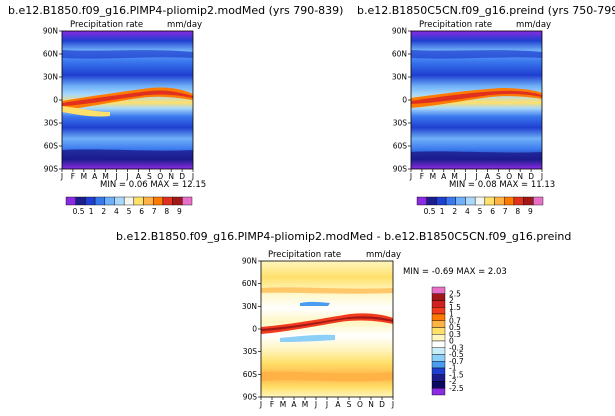 The height and width of the screenshot is (416, 615). Describe the element at coordinates (327, 323) in the screenshot. I see `panel-3-itcz-core` at that location.